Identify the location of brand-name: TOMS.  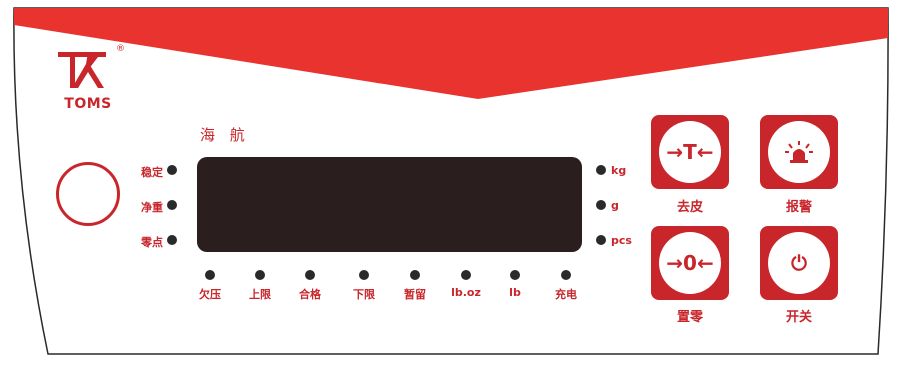
(88, 104).